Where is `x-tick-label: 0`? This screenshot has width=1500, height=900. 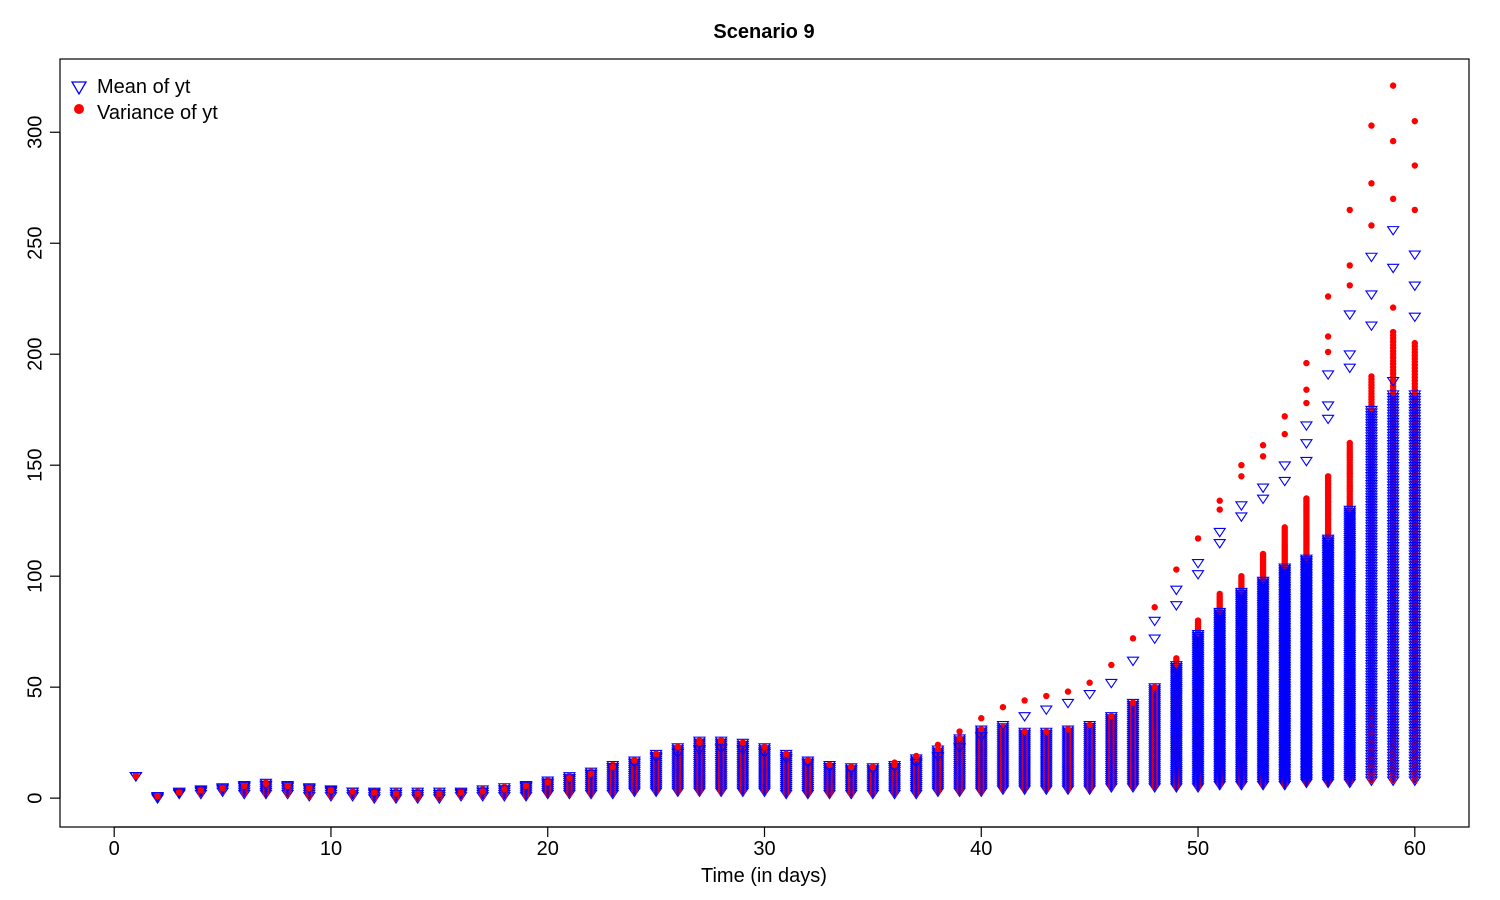
x-tick-label: 0 is located at coordinates (114, 849).